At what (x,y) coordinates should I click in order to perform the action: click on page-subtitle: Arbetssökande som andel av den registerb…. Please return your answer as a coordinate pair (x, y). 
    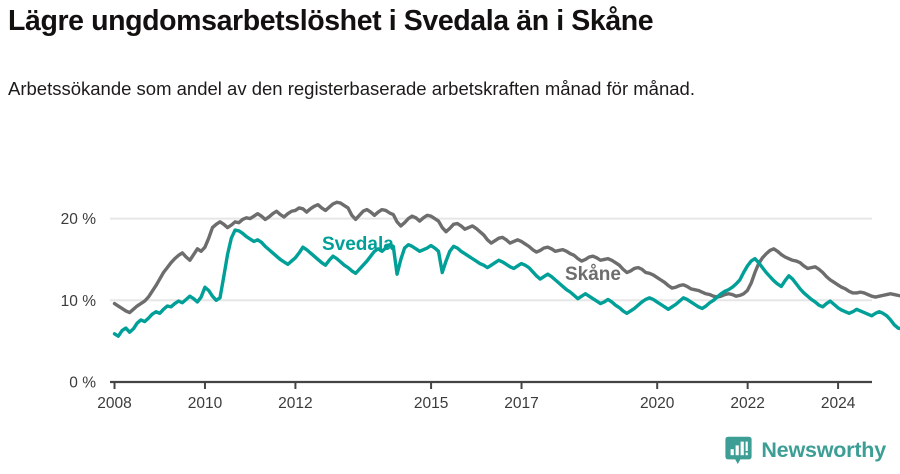
    Looking at the image, I should click on (351, 88).